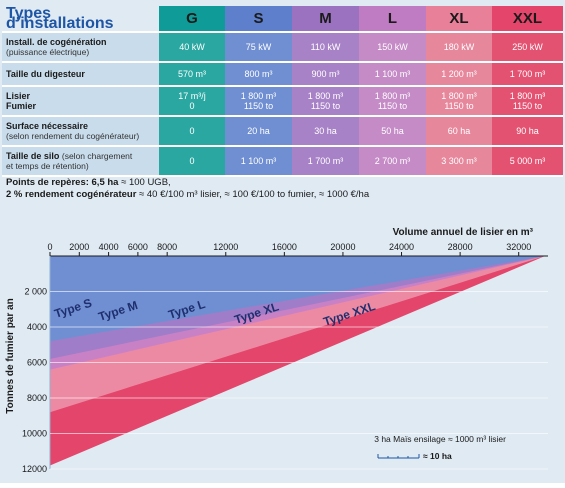  I want to click on row-label-main: Taille de silo, so click(33, 156).